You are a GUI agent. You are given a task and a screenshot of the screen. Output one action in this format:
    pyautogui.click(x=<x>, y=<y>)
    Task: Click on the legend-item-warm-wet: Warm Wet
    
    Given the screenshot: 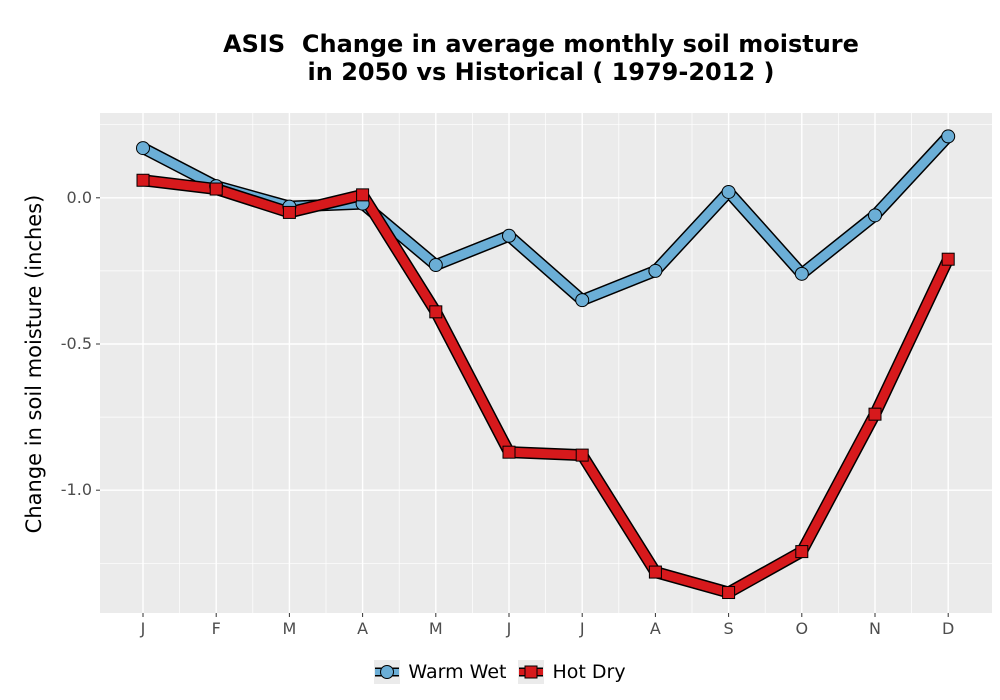 What is the action you would take?
    pyautogui.click(x=440, y=672)
    